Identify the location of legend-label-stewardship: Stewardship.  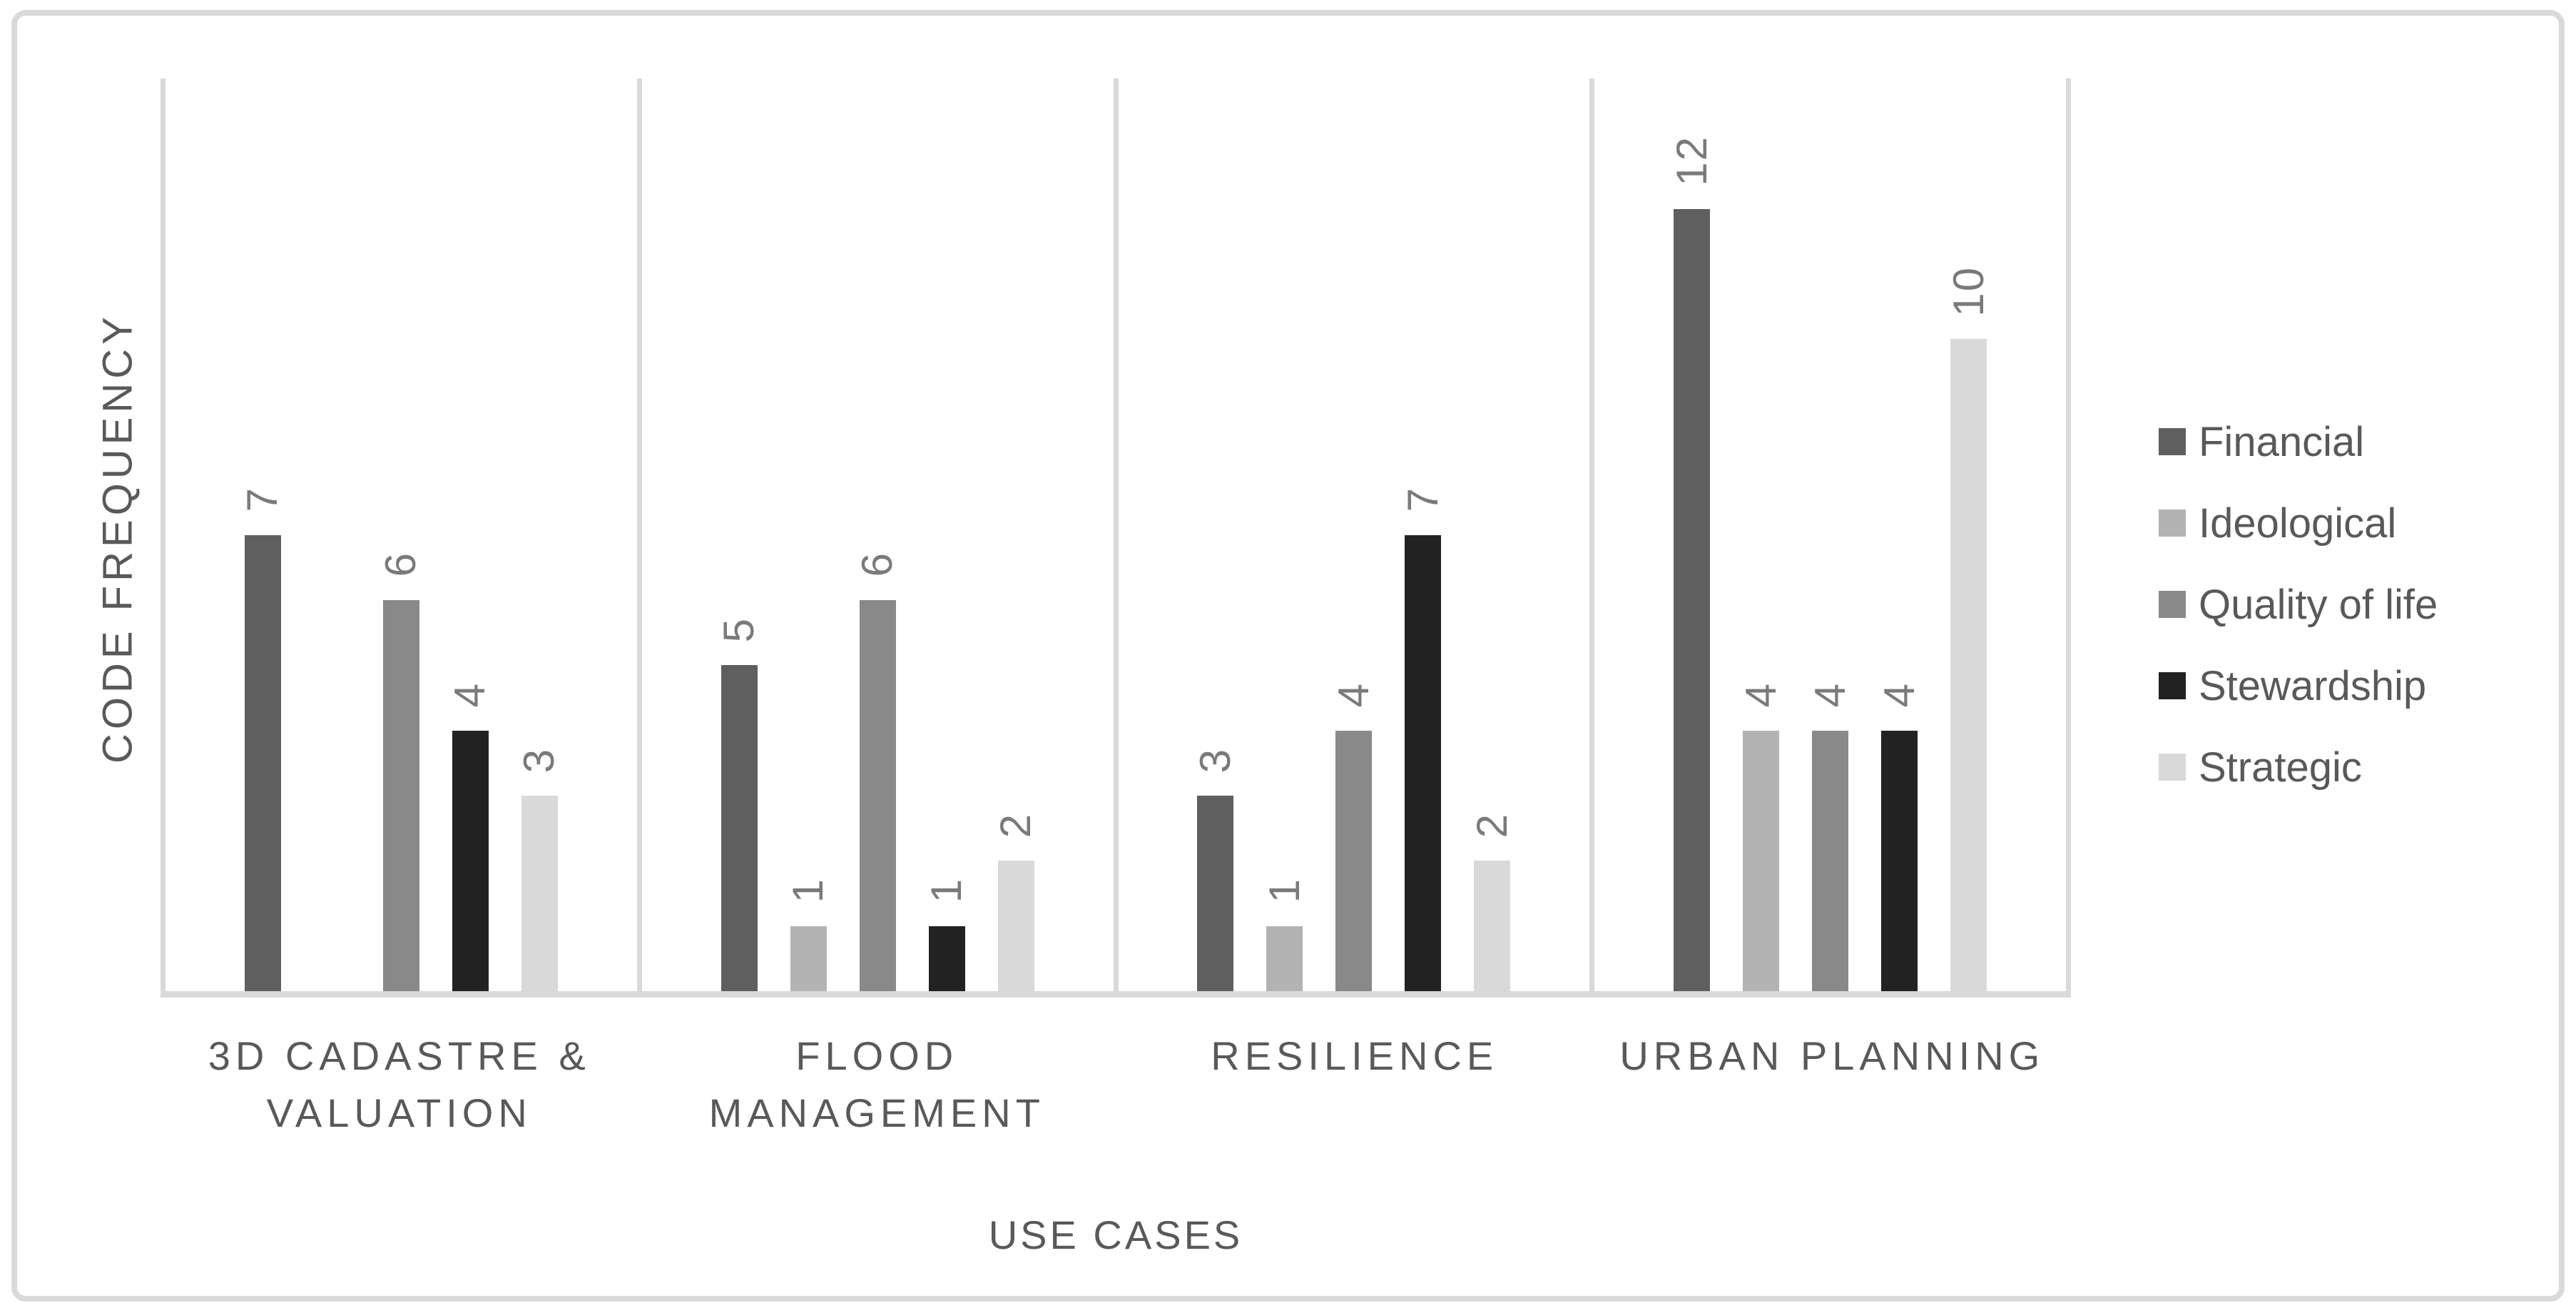
(2313, 685).